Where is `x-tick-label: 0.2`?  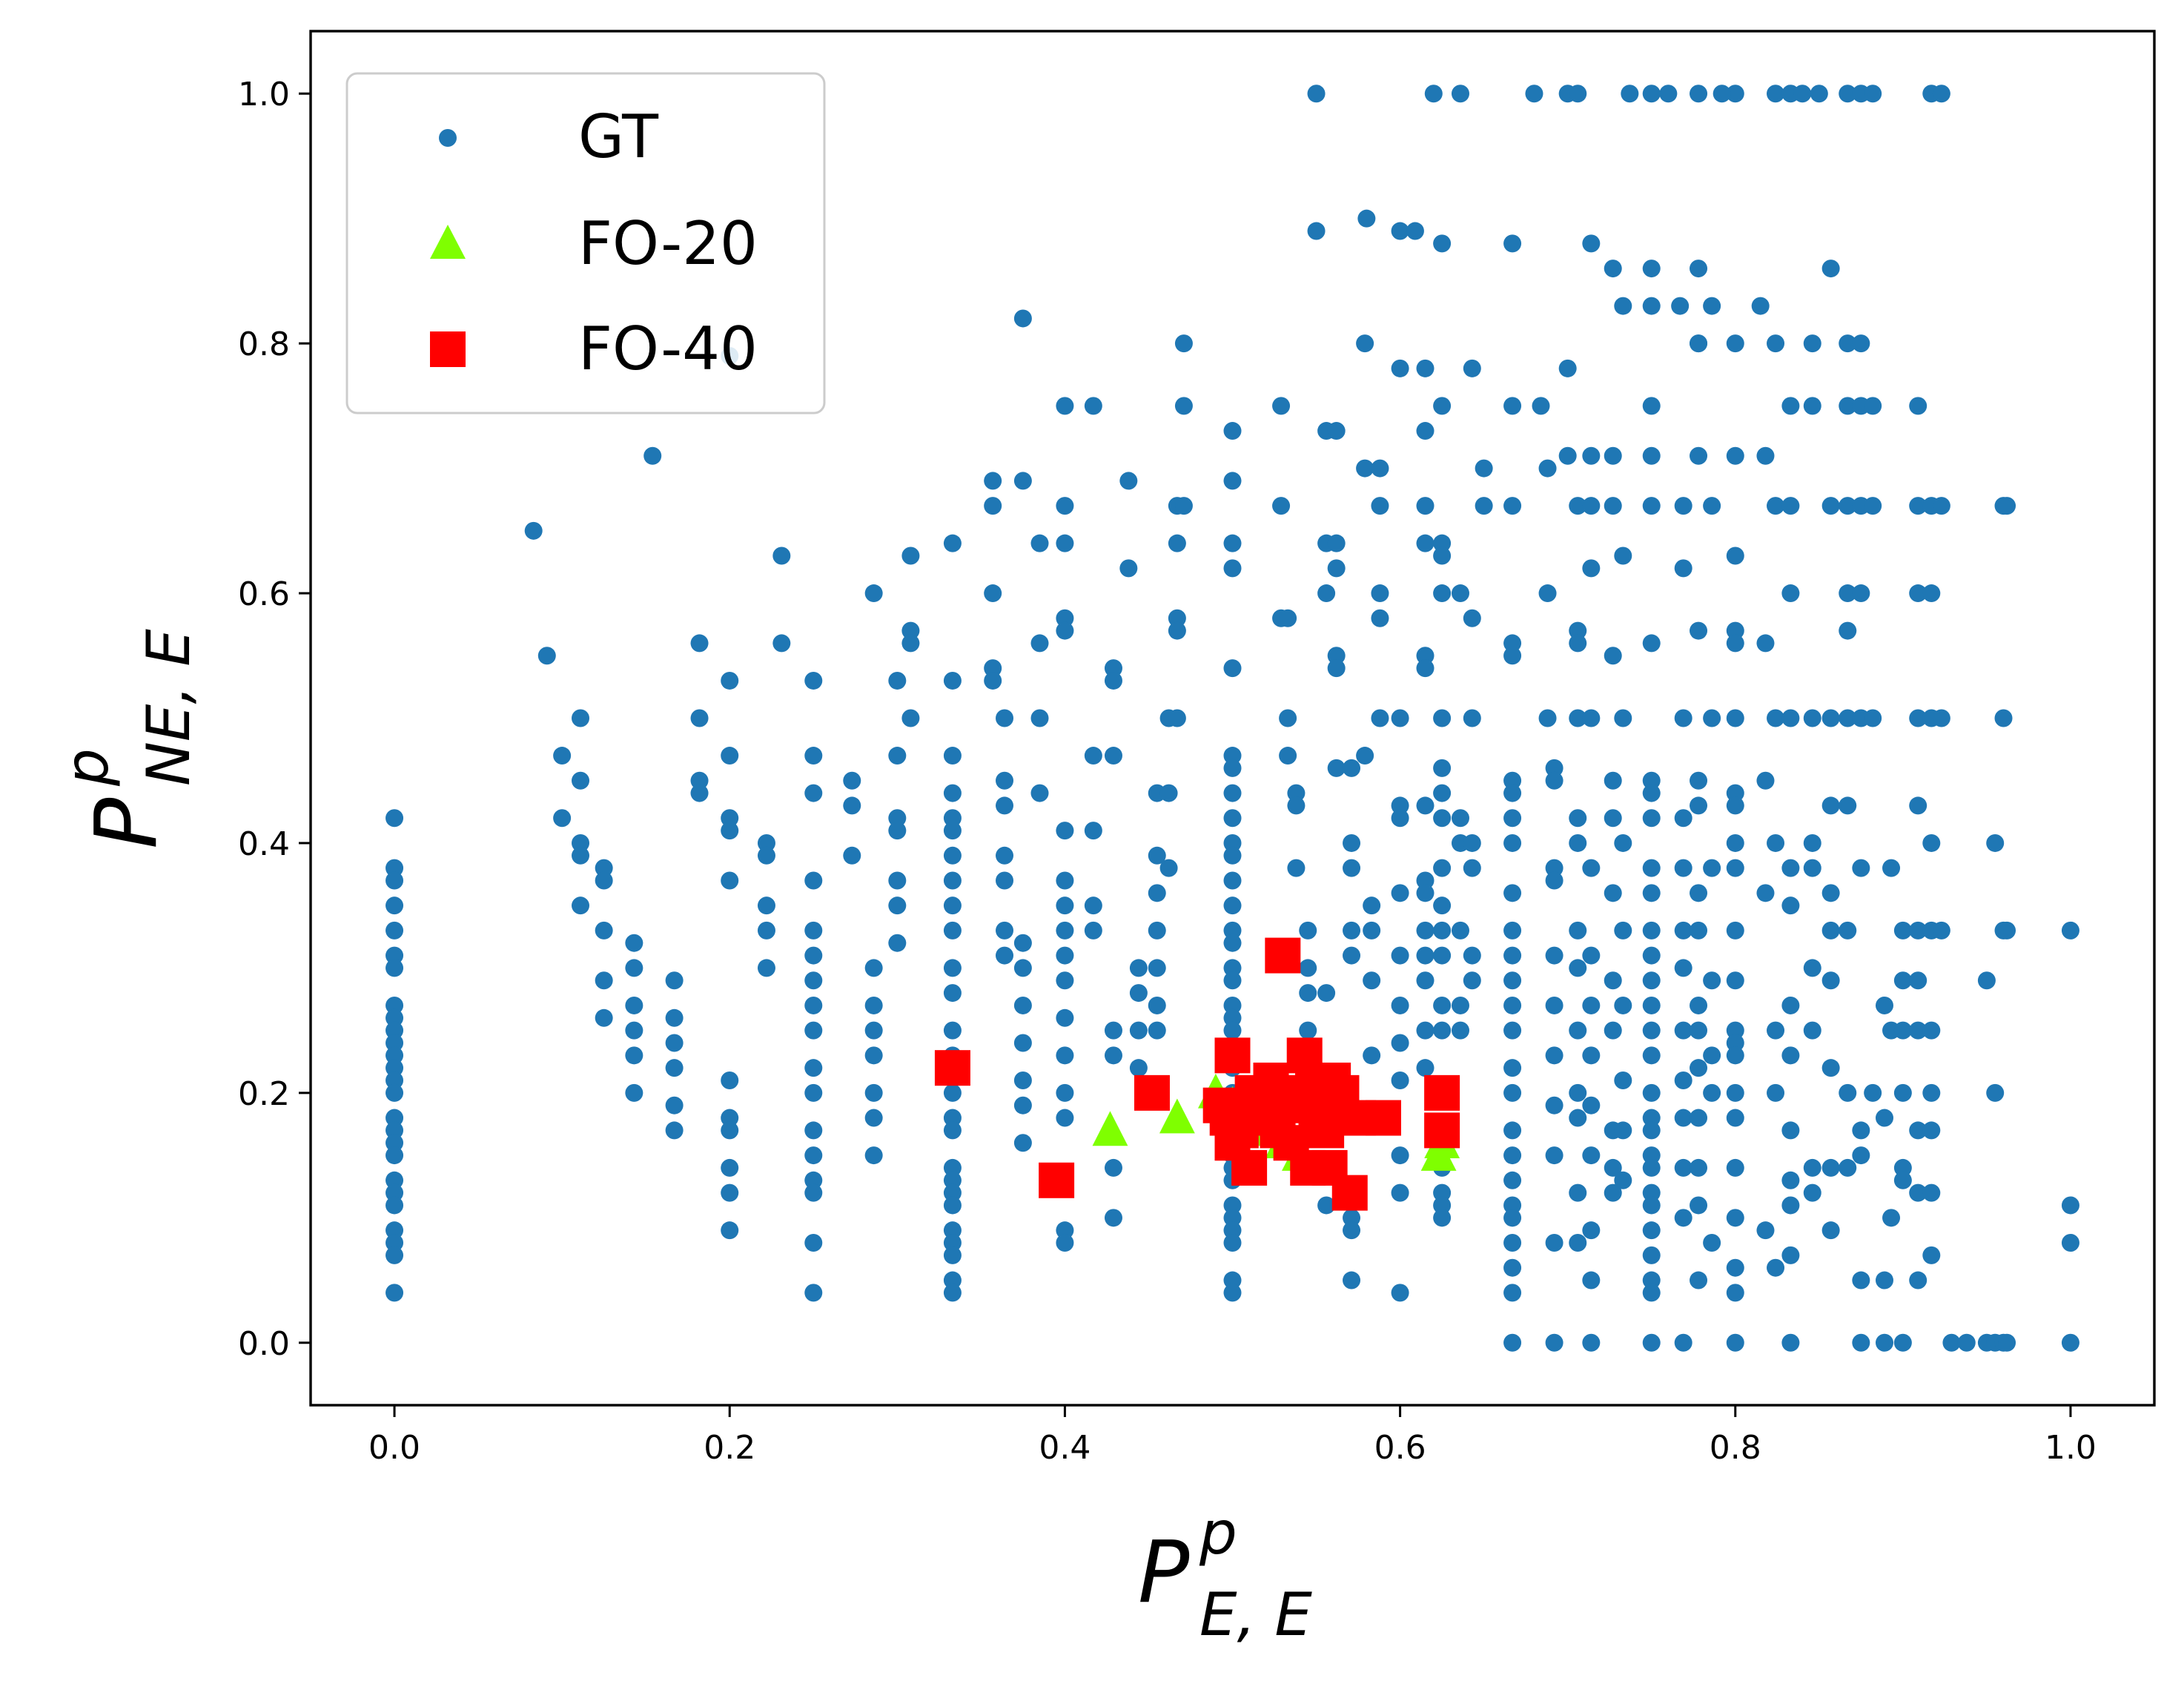
x-tick-label: 0.2 is located at coordinates (730, 1448).